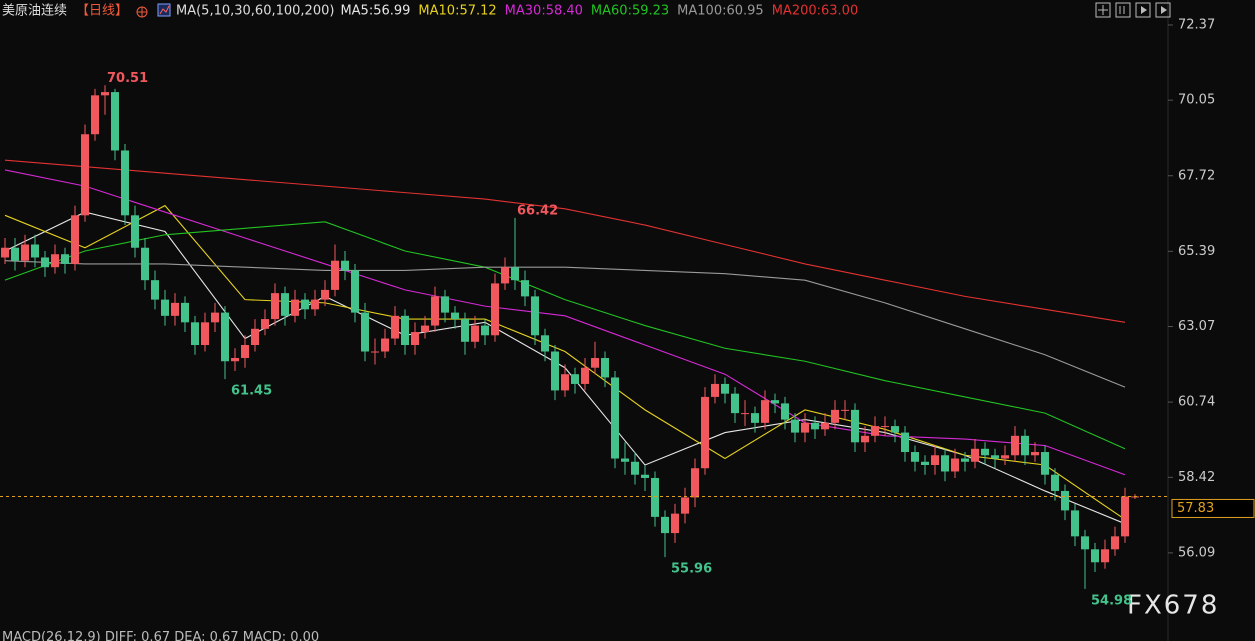  I want to click on last-price-box, so click(1213, 508).